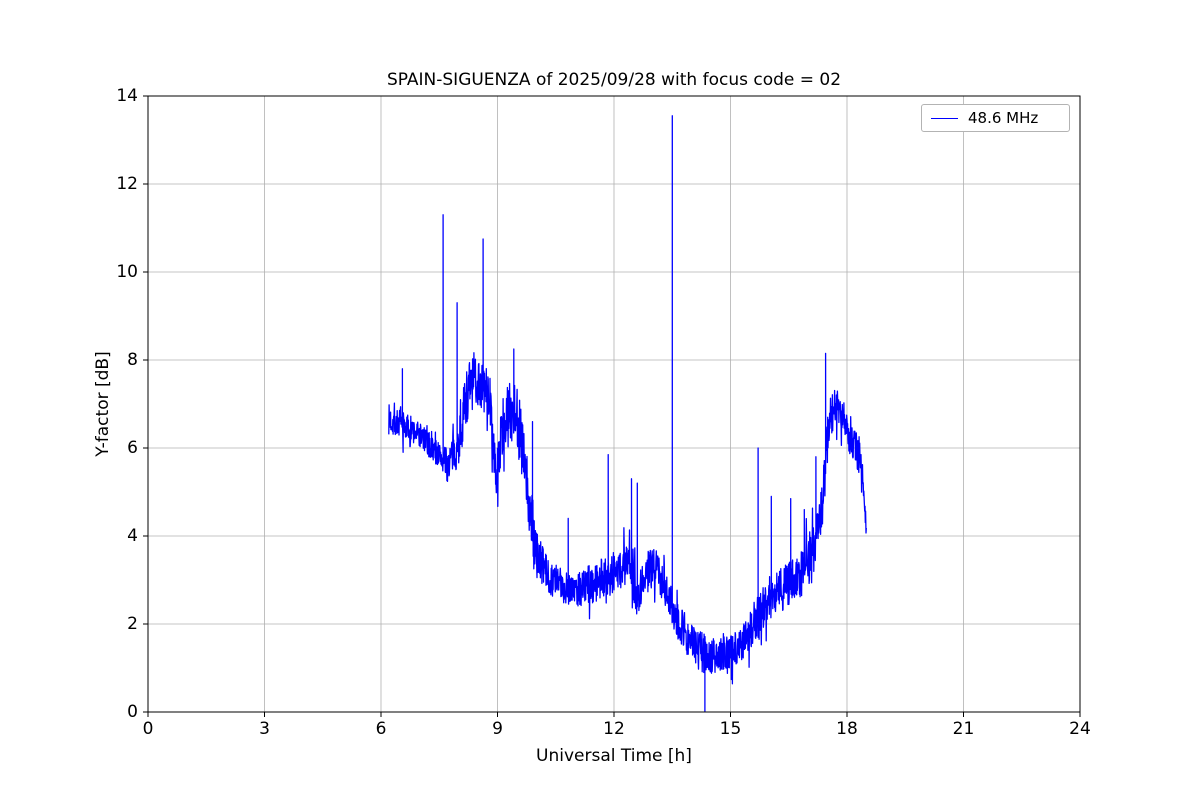 The width and height of the screenshot is (1200, 800). Describe the element at coordinates (148, 729) in the screenshot. I see `x-tick-label: 0` at that location.